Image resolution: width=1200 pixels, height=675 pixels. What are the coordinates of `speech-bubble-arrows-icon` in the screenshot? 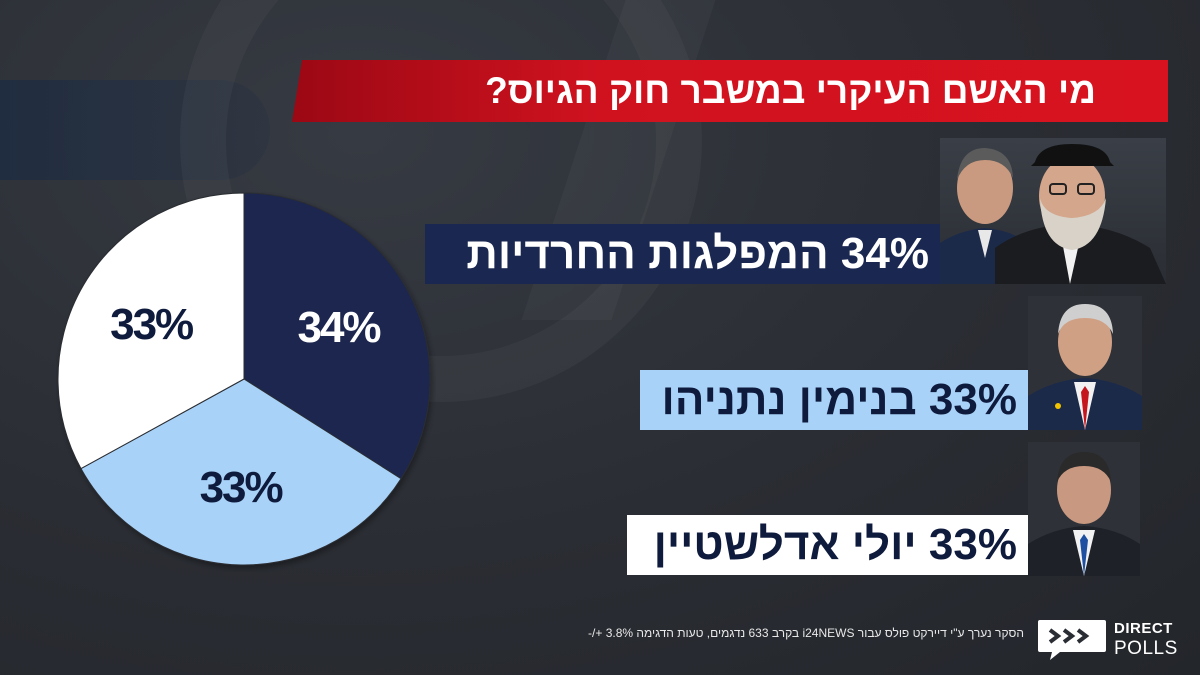 It's located at (1072, 640).